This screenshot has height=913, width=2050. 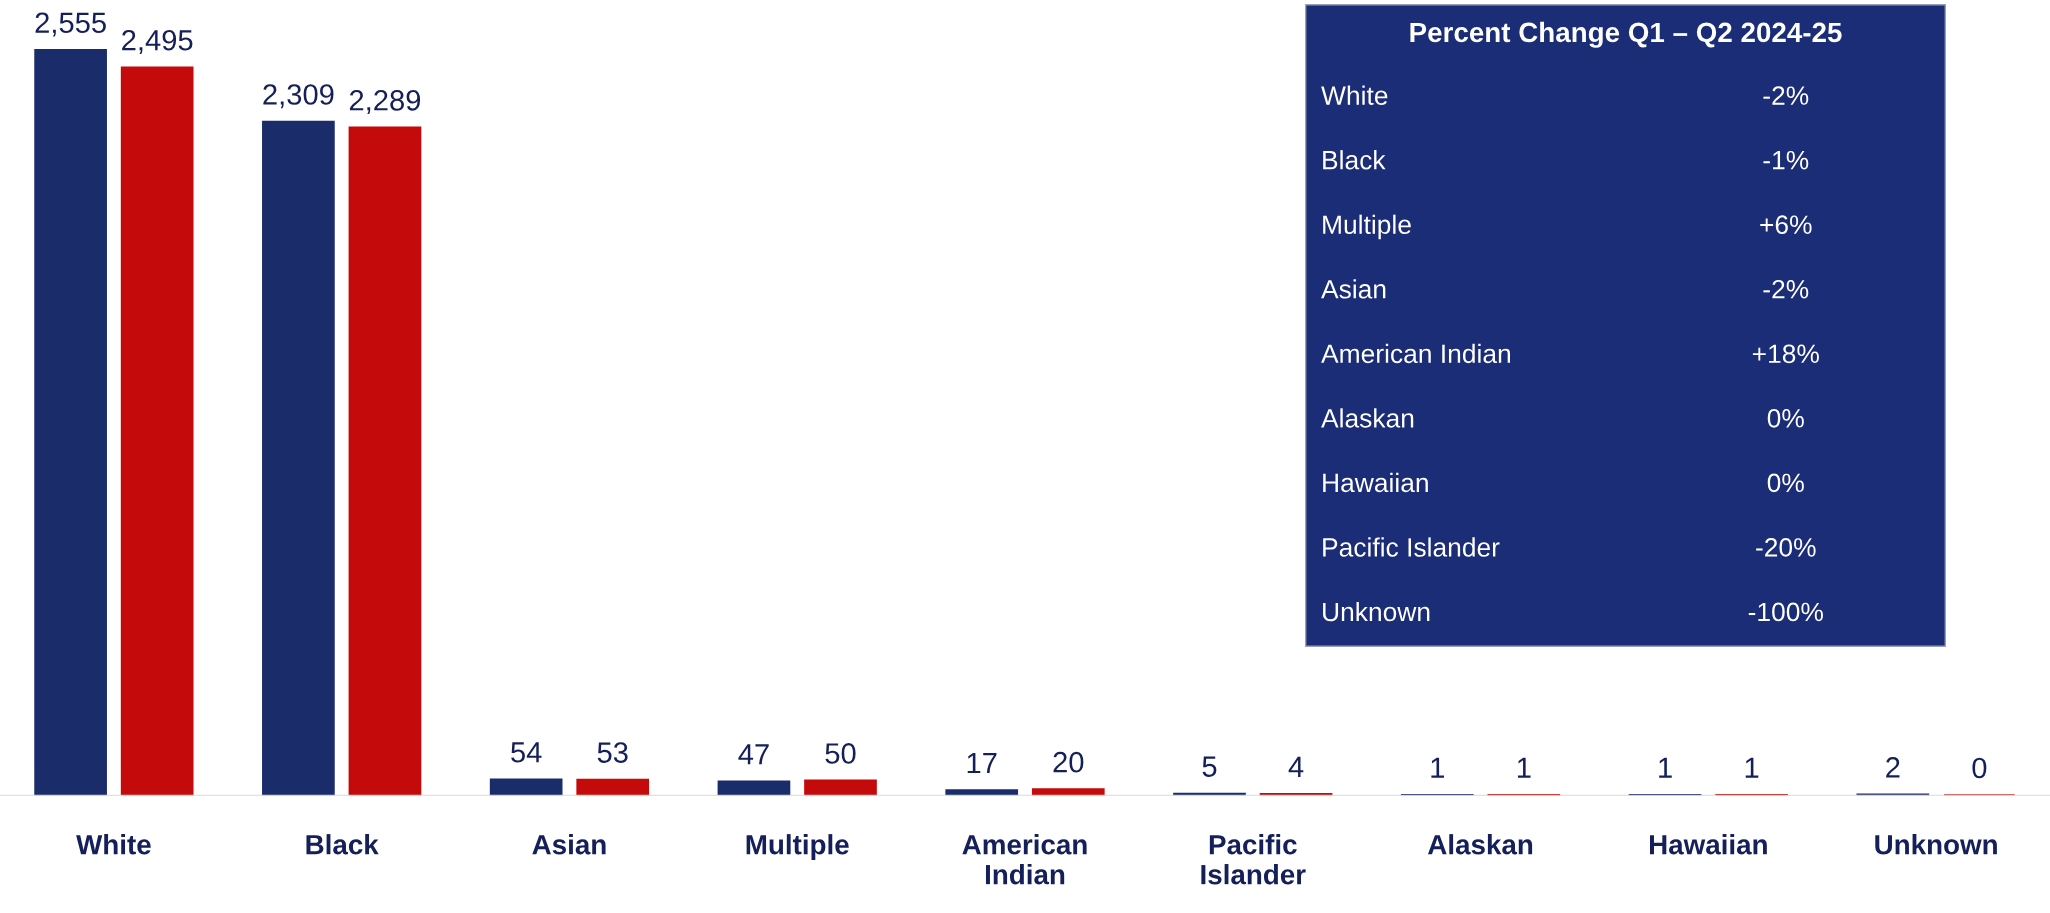 I want to click on category-label: American Indian, so click(x=1415, y=353).